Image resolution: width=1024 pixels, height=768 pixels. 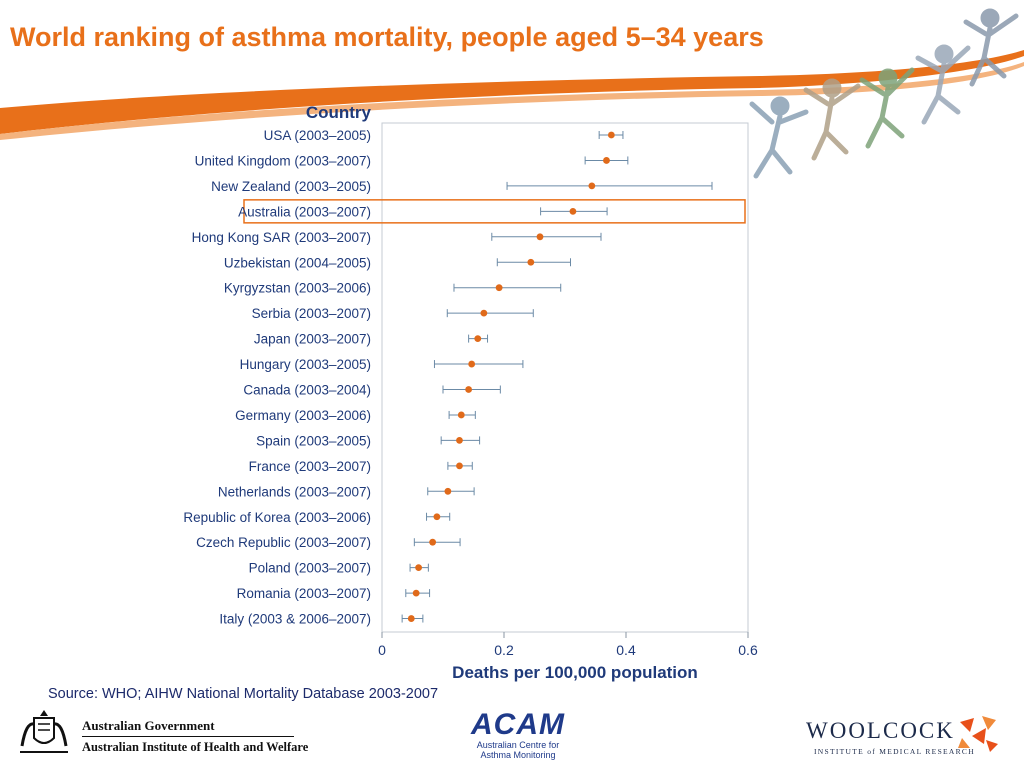 What do you see at coordinates (281, 237) in the screenshot?
I see `country-label: Hong Kong SAR (2003–2007)` at bounding box center [281, 237].